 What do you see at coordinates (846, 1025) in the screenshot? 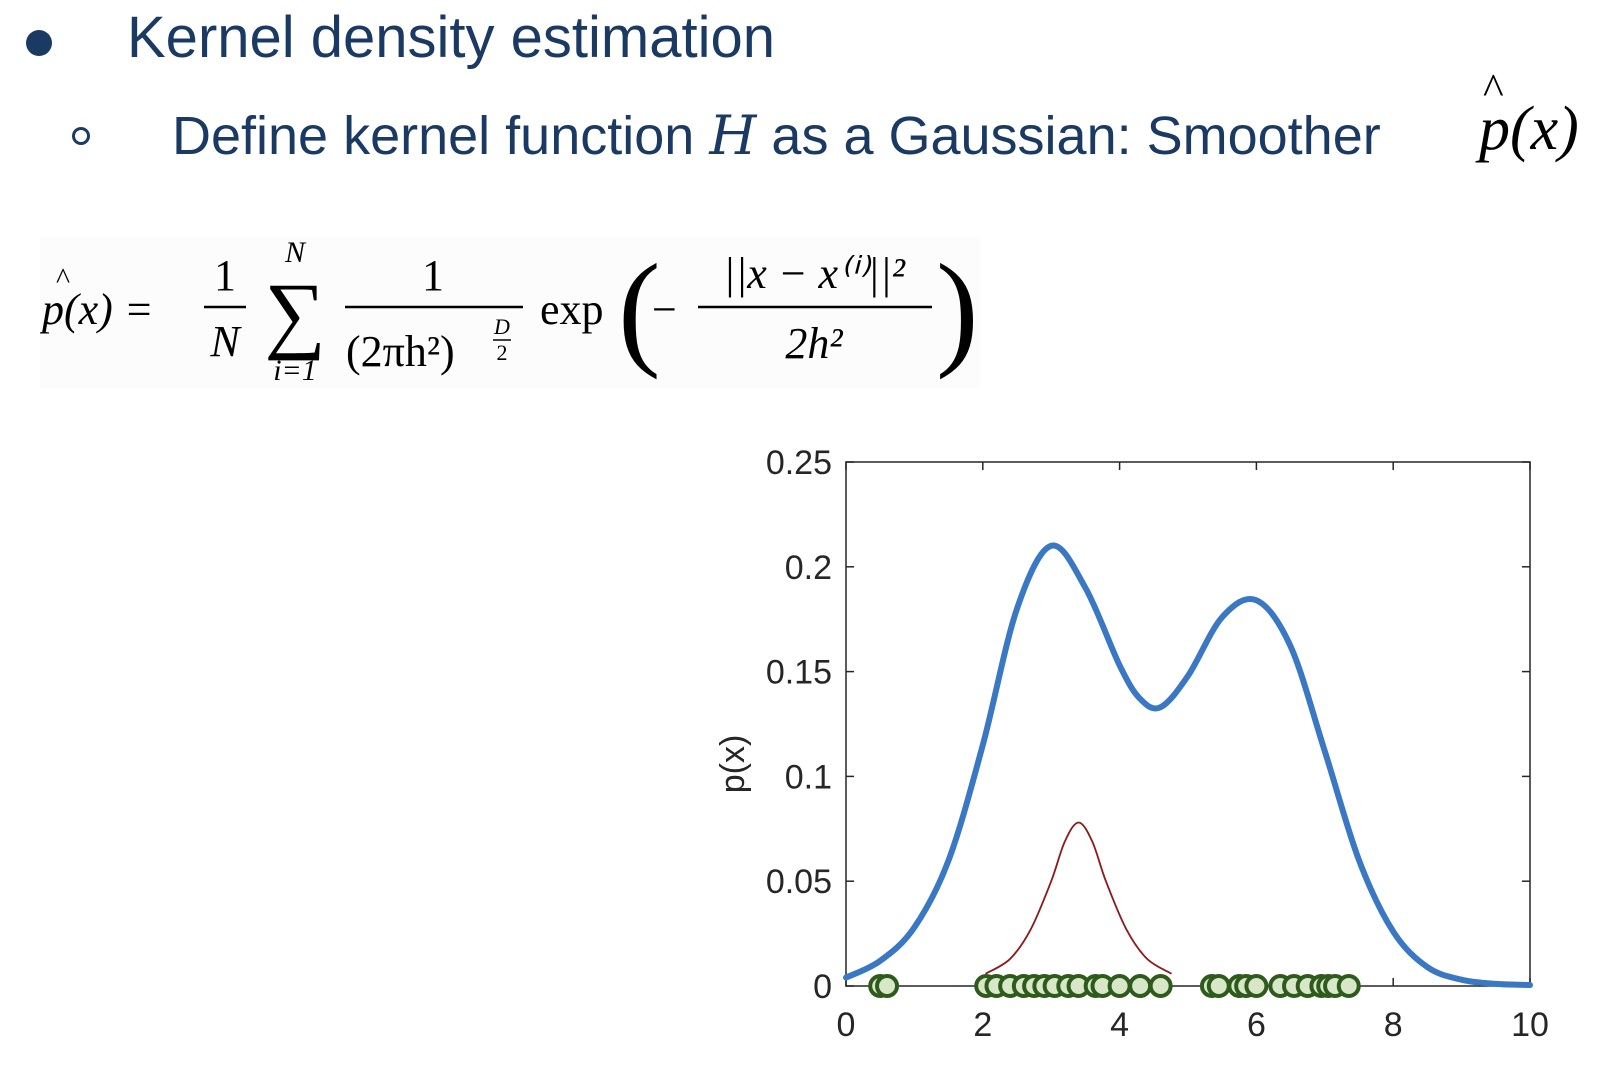
I see `x-tick-label: 0` at bounding box center [846, 1025].